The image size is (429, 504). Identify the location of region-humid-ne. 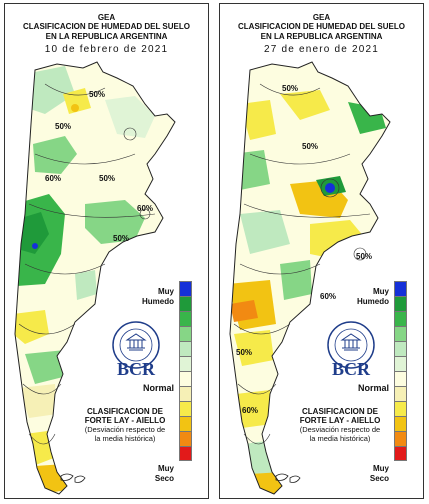
(130, 117).